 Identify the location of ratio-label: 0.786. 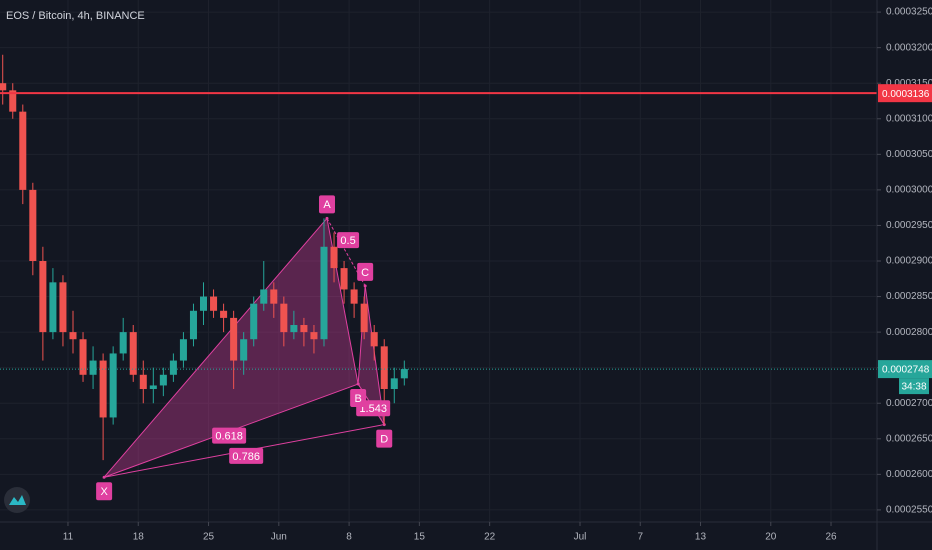
(246, 457).